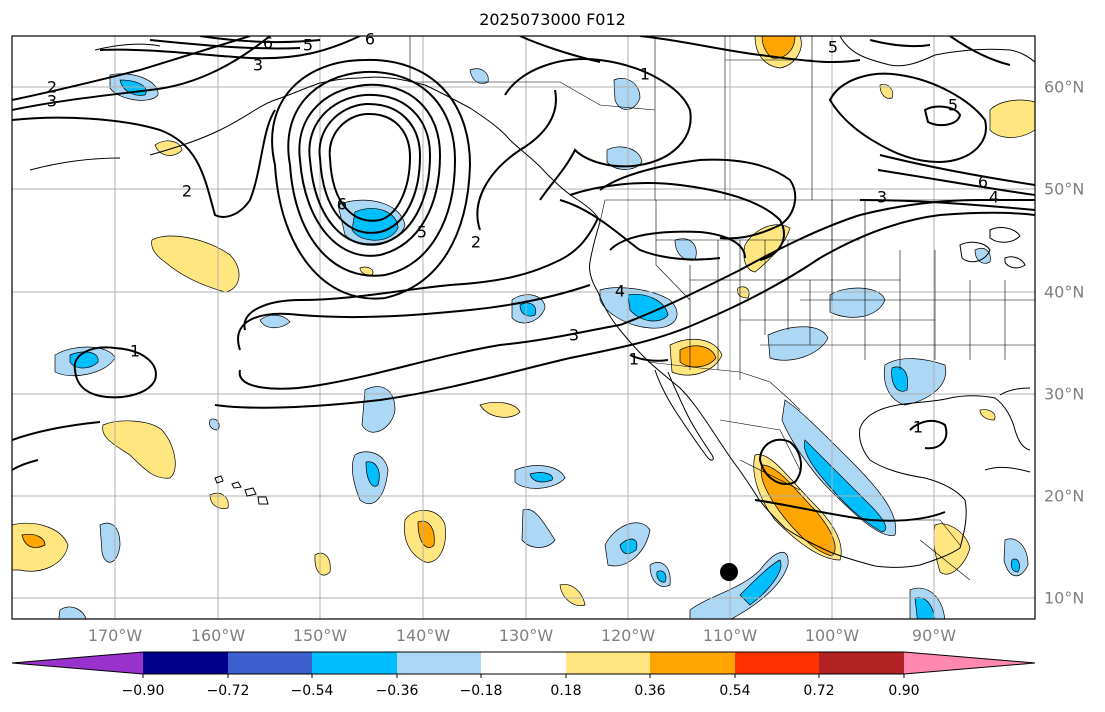 The height and width of the screenshot is (712, 1105). Describe the element at coordinates (312, 691) in the screenshot. I see `colorbar-tick-label: −0.54` at that location.